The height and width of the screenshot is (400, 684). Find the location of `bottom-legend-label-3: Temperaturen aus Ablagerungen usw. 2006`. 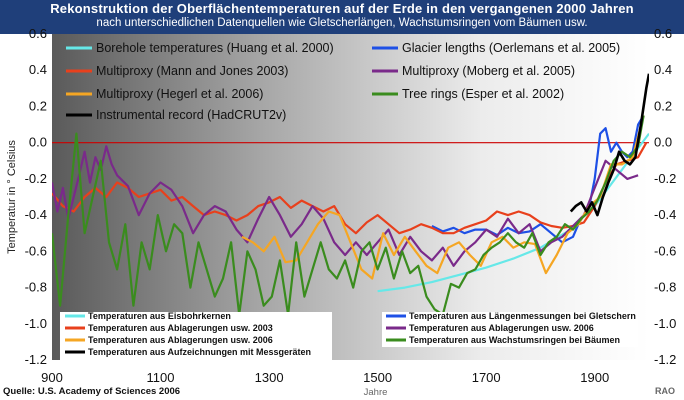

bottom-legend-label-3: Temperaturen aus Ablagerungen usw. 2006 is located at coordinates (501, 328).